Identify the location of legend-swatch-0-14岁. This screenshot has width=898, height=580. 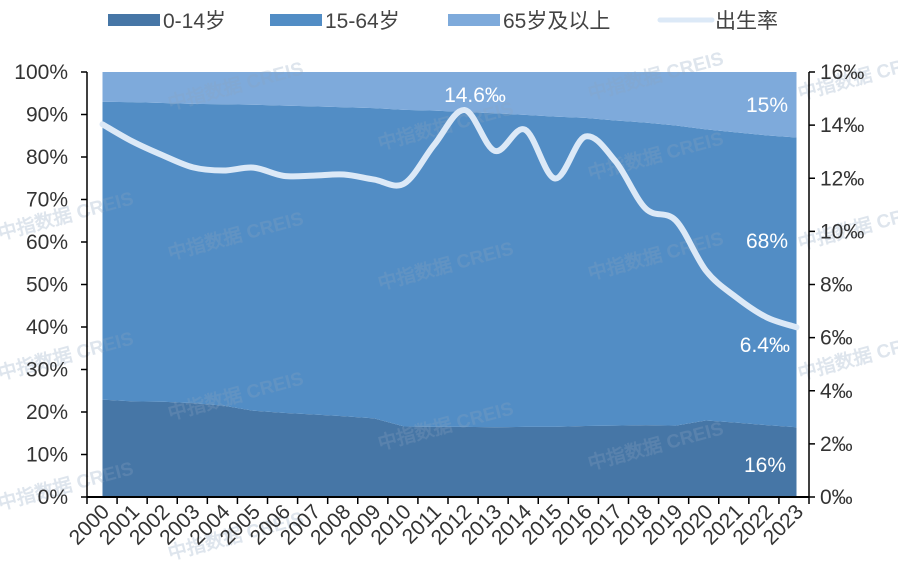
(134, 20).